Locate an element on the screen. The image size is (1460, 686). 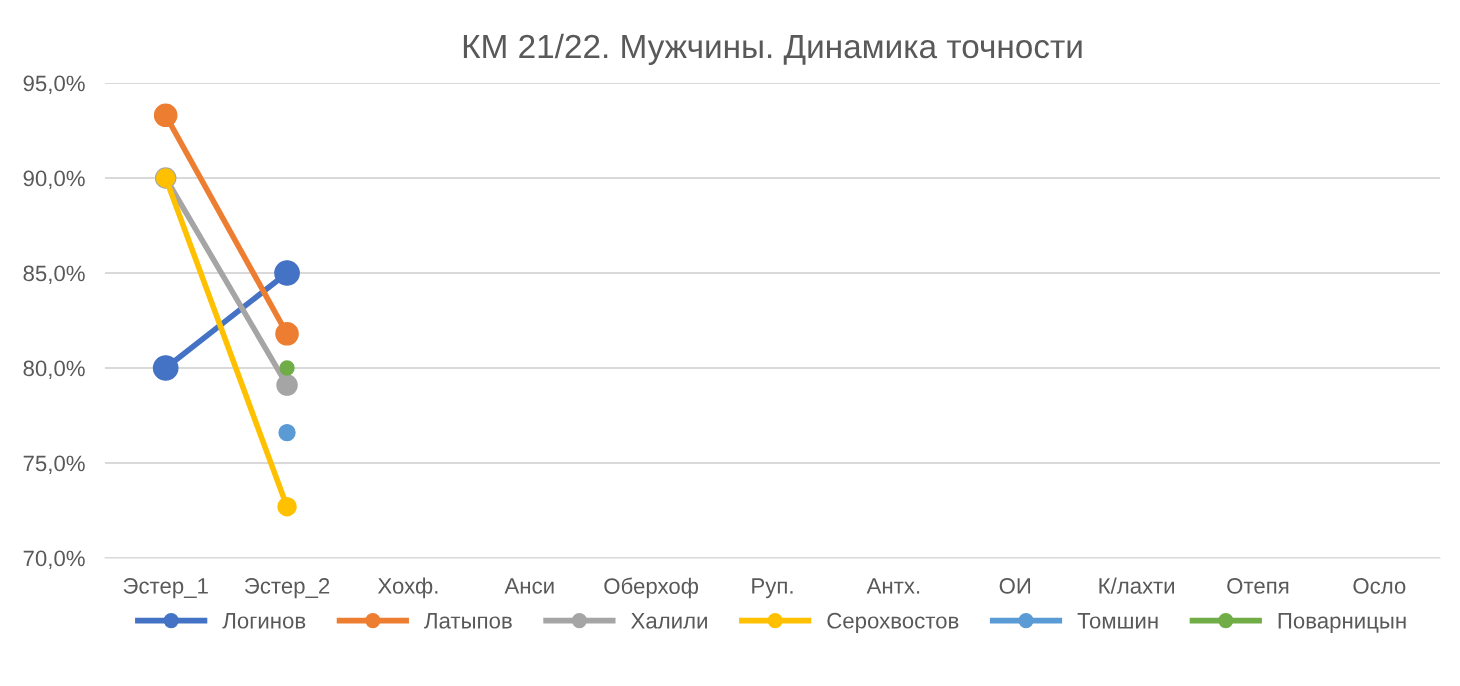
y-tick-label: 80,0% is located at coordinates (54, 369).